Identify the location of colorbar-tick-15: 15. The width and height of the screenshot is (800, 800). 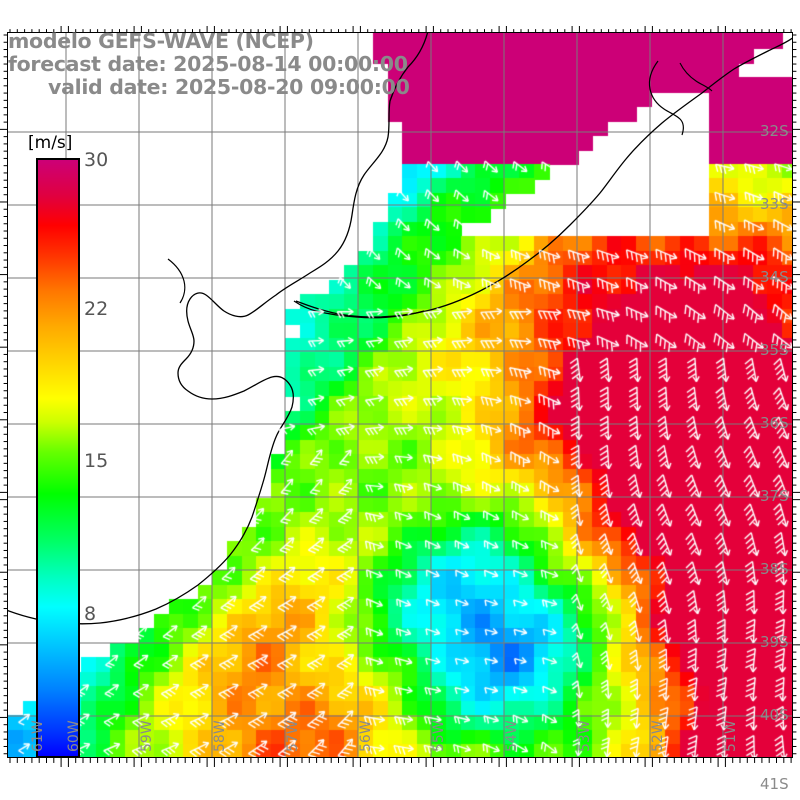
(96, 461).